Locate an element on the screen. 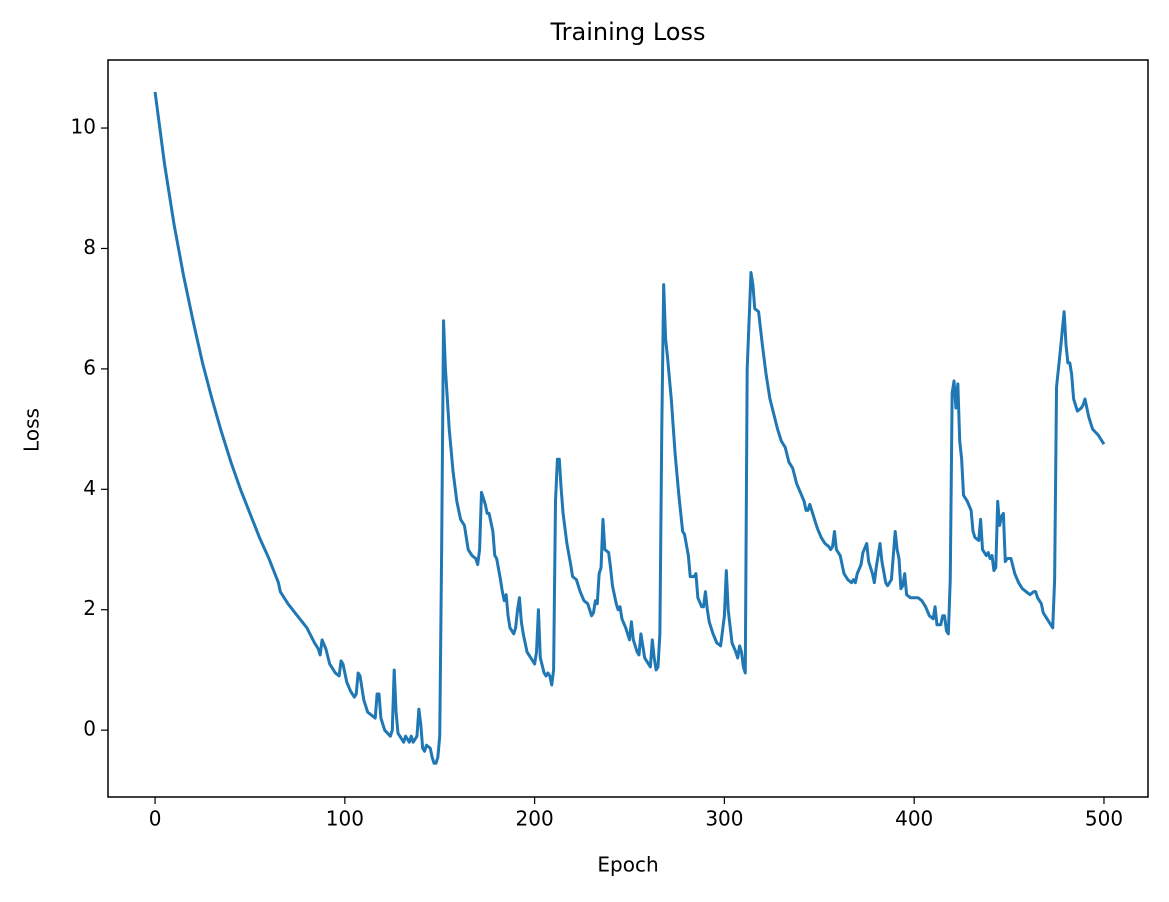  y-tick-label: 0 is located at coordinates (89, 729).